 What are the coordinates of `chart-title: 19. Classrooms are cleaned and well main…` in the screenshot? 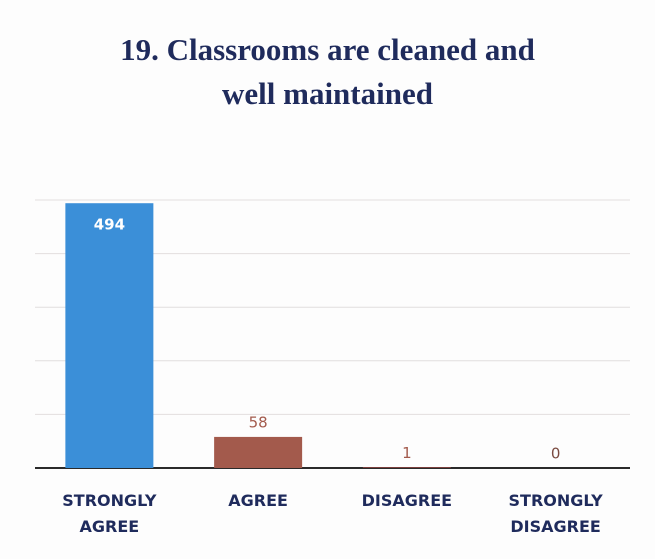 It's located at (327, 71).